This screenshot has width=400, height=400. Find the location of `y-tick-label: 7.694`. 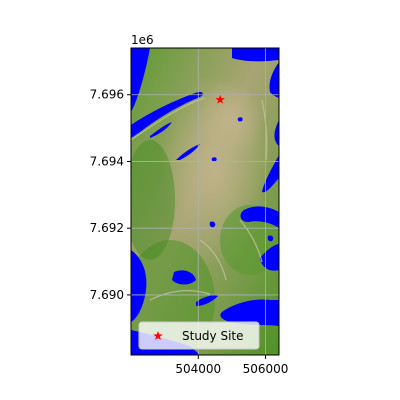

y-tick-label: 7.694 is located at coordinates (107, 161).